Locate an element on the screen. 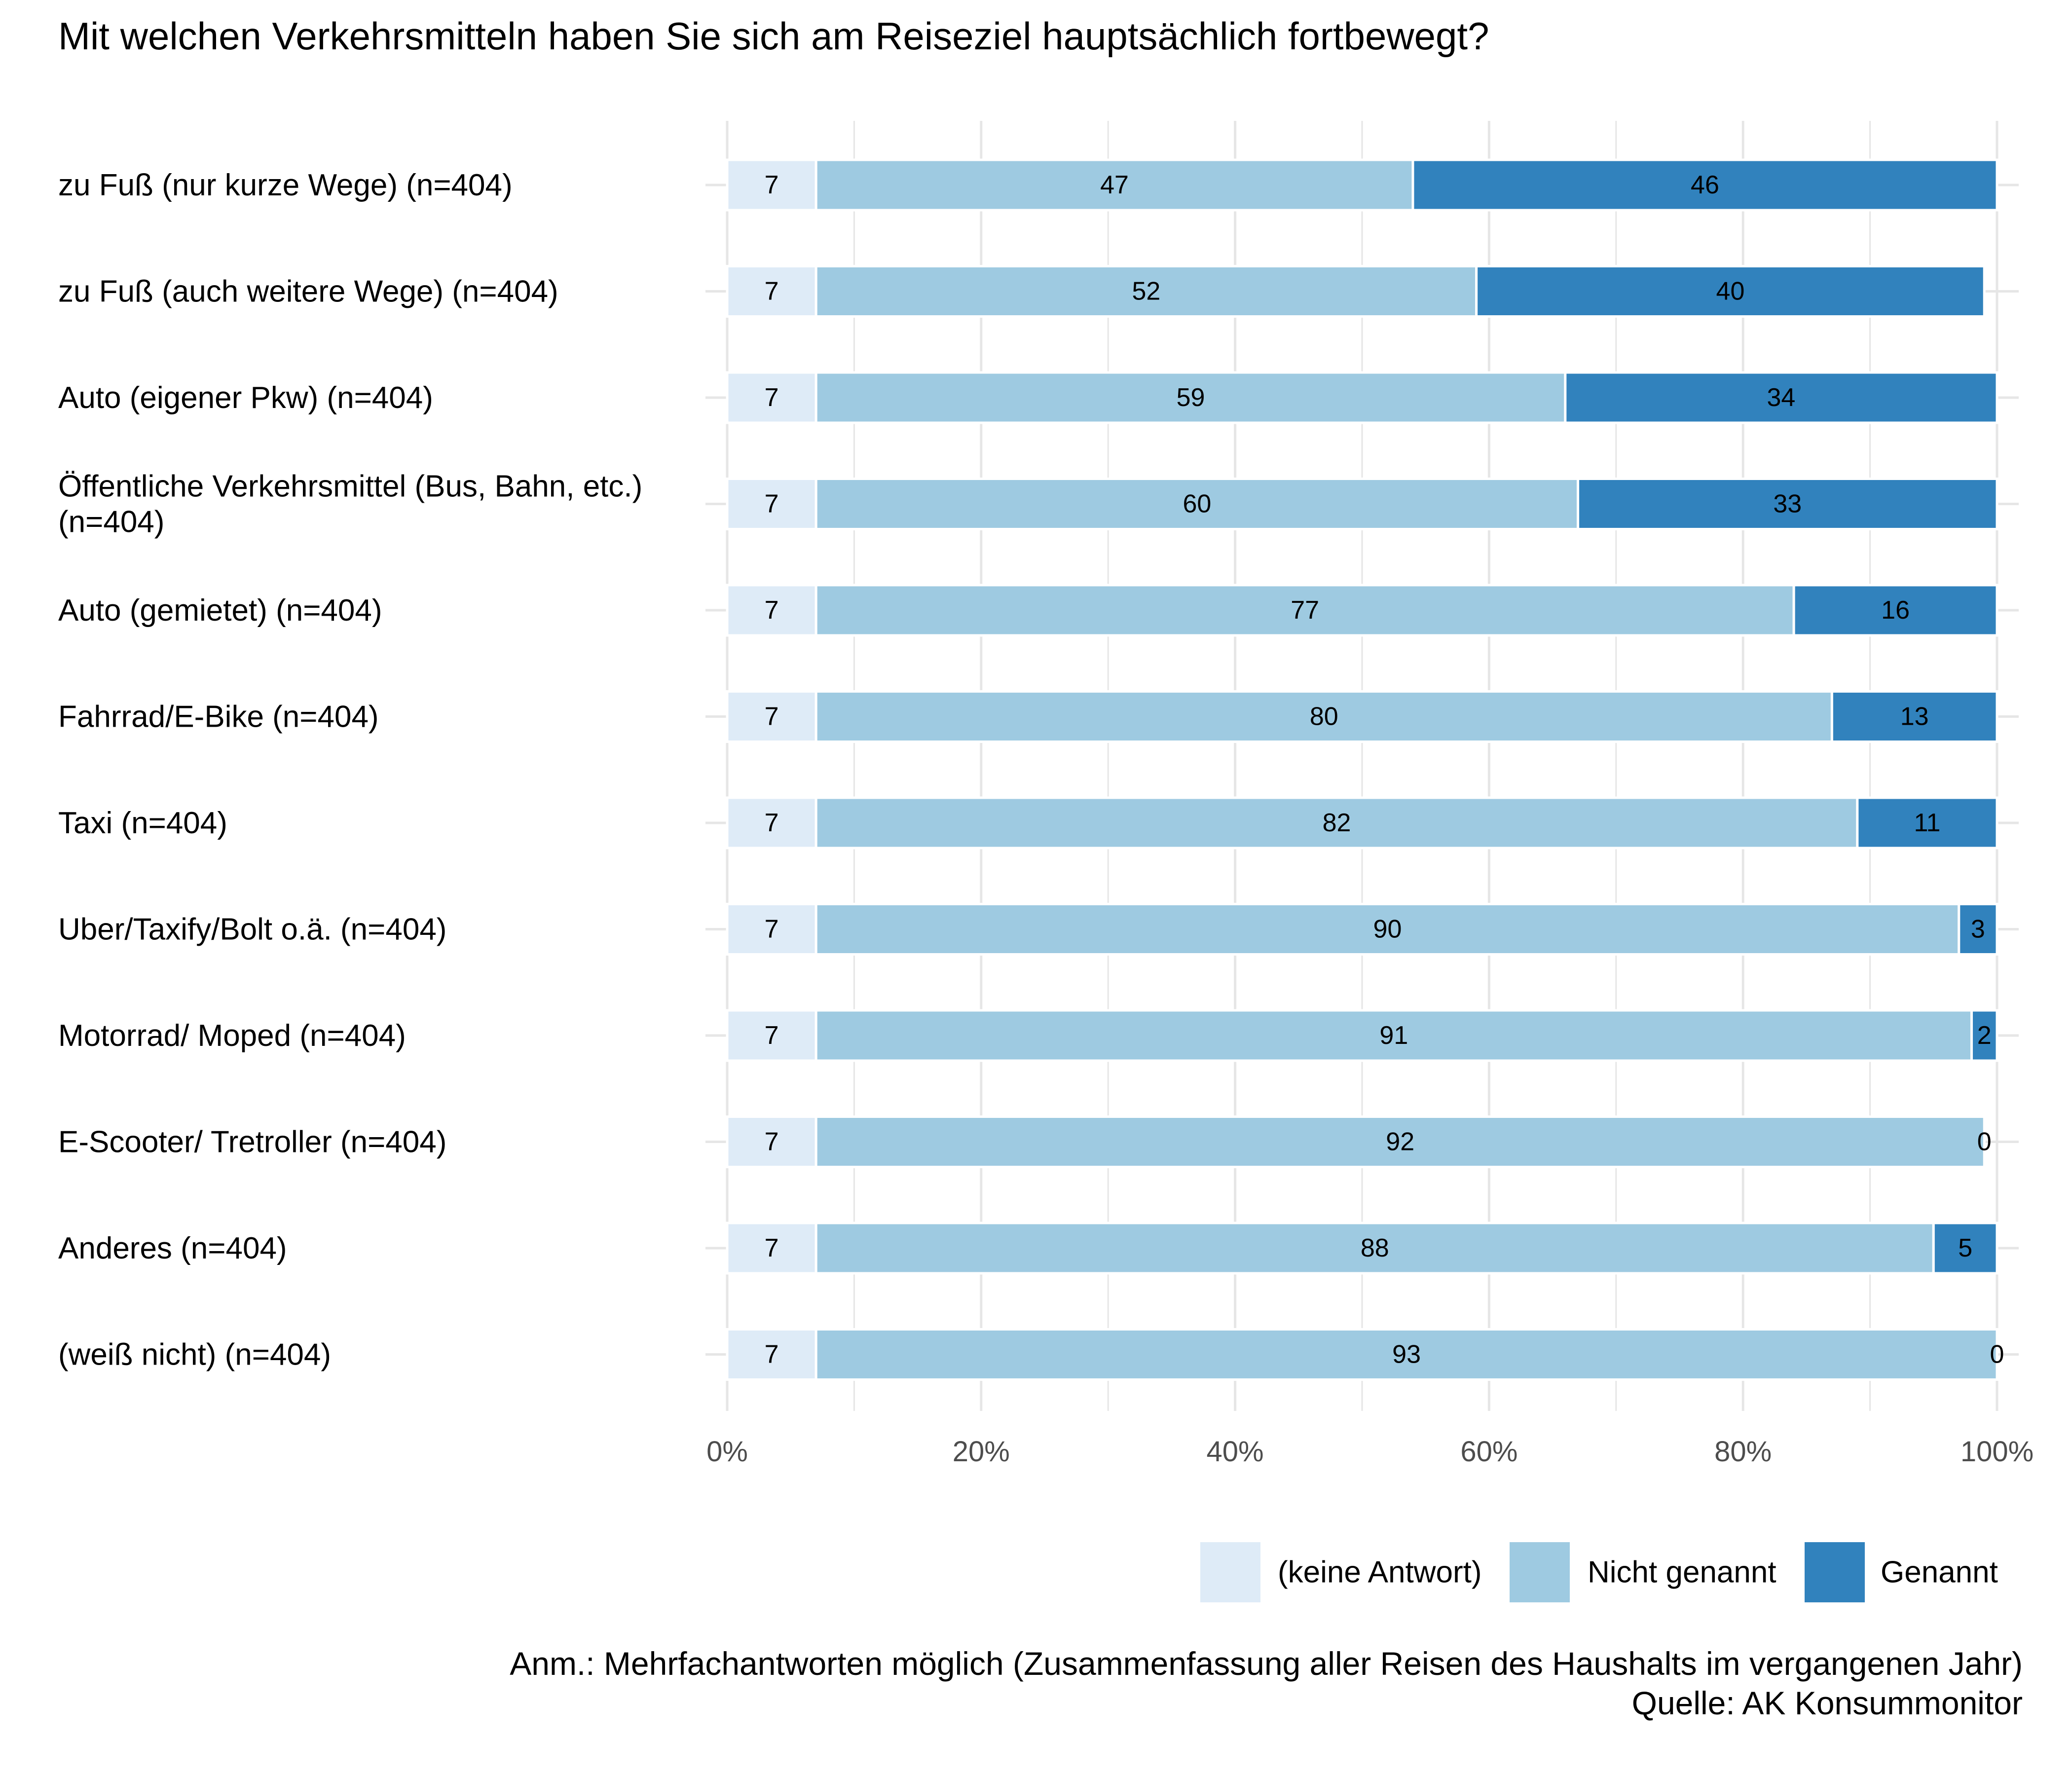 The width and height of the screenshot is (2072, 1776). data-label: 52 is located at coordinates (1146, 292).